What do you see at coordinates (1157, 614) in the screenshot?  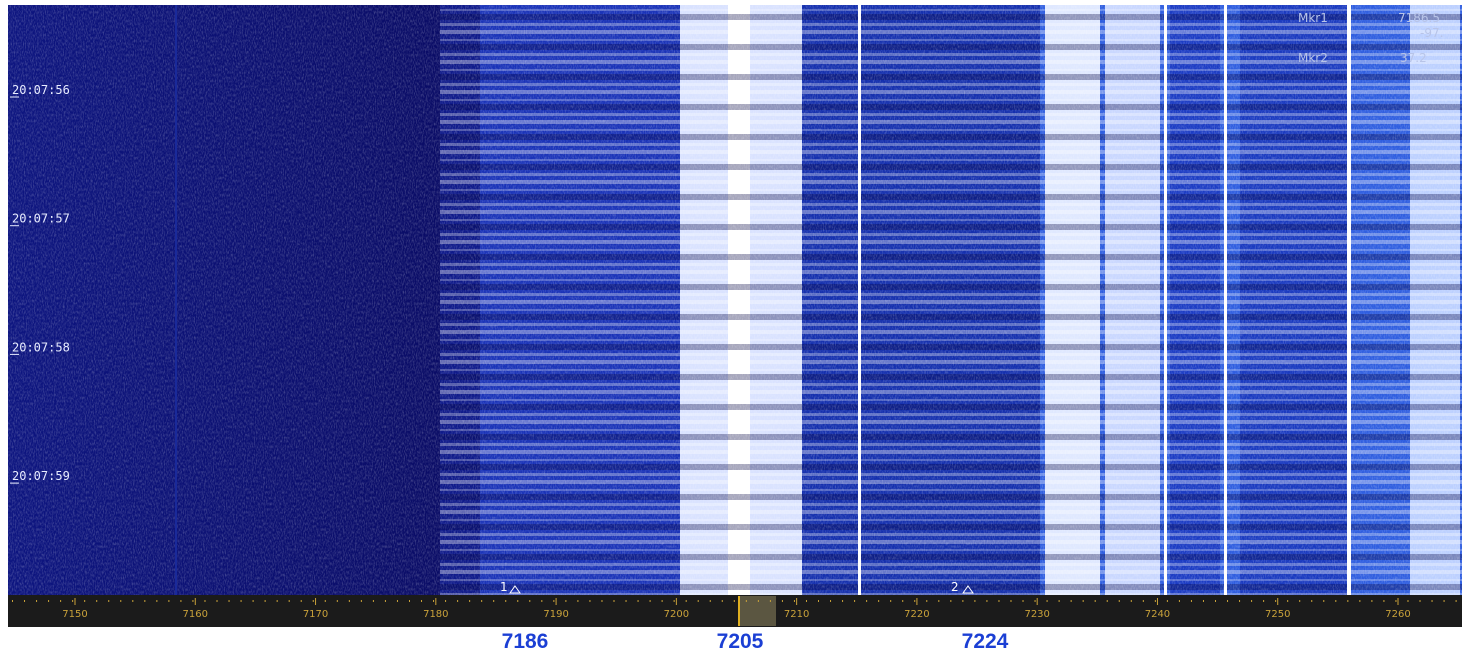 I see `tick-label: 7240` at bounding box center [1157, 614].